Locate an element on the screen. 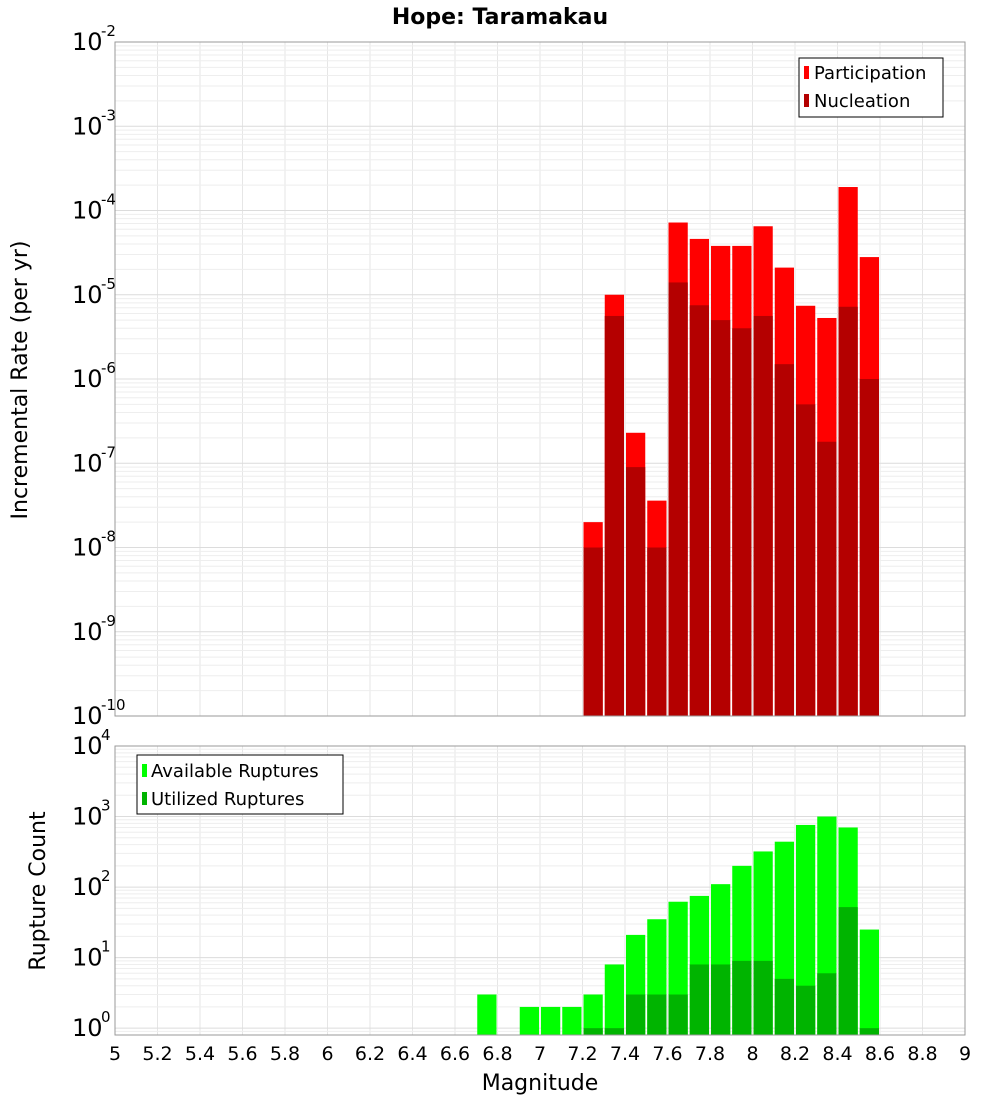 The height and width of the screenshot is (1100, 1000). x-tick-label: 6.6 is located at coordinates (455, 1054).